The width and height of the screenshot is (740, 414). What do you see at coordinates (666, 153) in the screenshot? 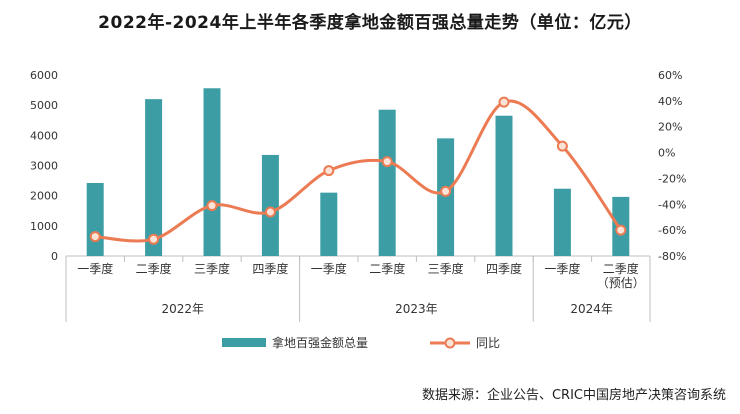
I see `y-right-tick-label: 0%` at bounding box center [666, 153].